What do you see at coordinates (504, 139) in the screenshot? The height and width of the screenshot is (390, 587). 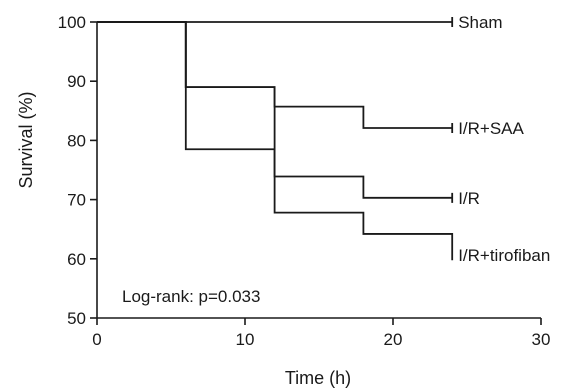 I see `series-labels: Sham I/R+SAA I/R I/R+tirofiban` at bounding box center [504, 139].